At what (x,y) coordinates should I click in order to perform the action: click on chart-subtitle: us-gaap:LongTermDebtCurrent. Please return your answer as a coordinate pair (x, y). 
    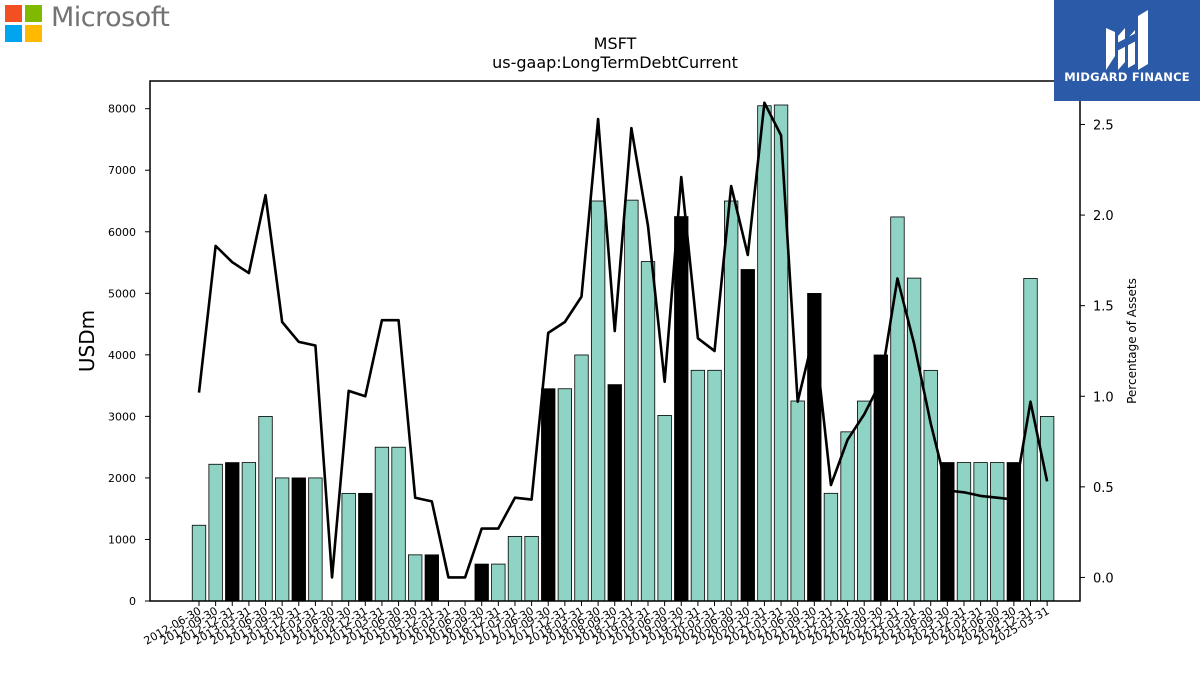
    Looking at the image, I should click on (615, 62).